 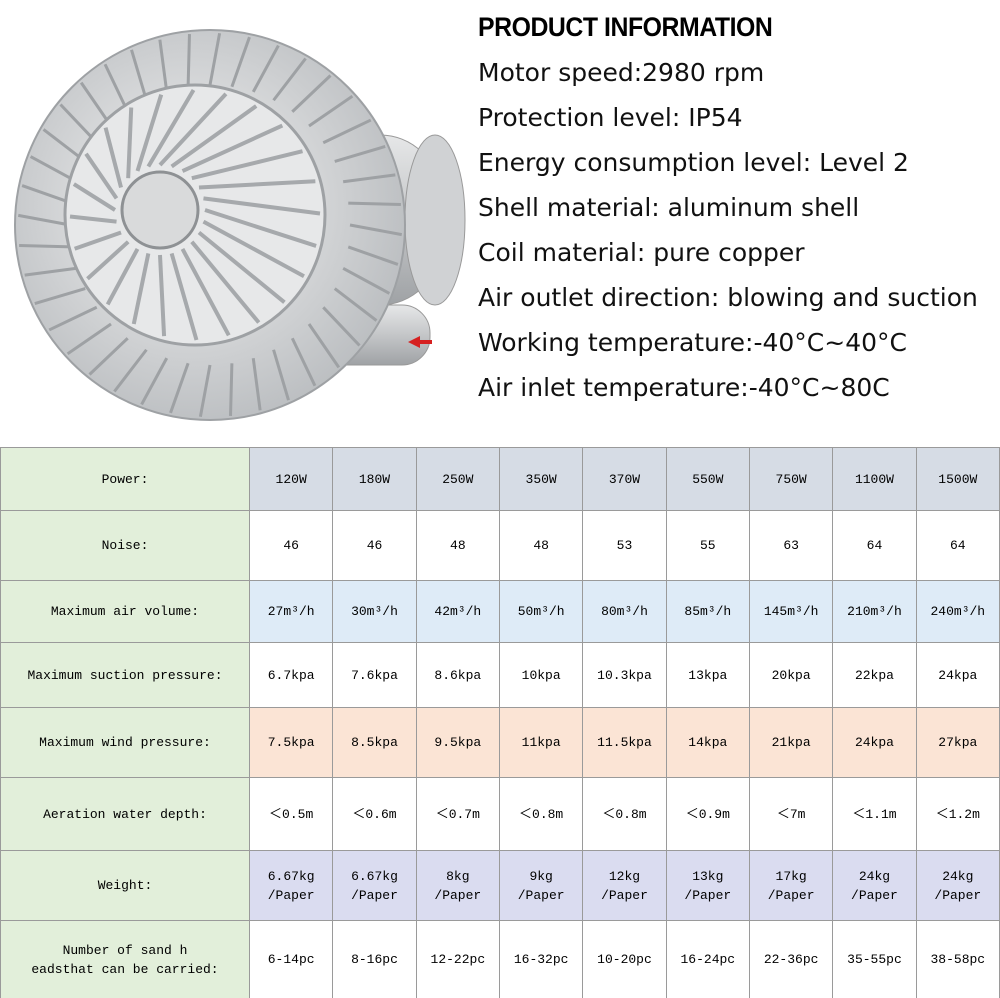 I want to click on spec-line: Shell material: aluminum shell, so click(x=669, y=207).